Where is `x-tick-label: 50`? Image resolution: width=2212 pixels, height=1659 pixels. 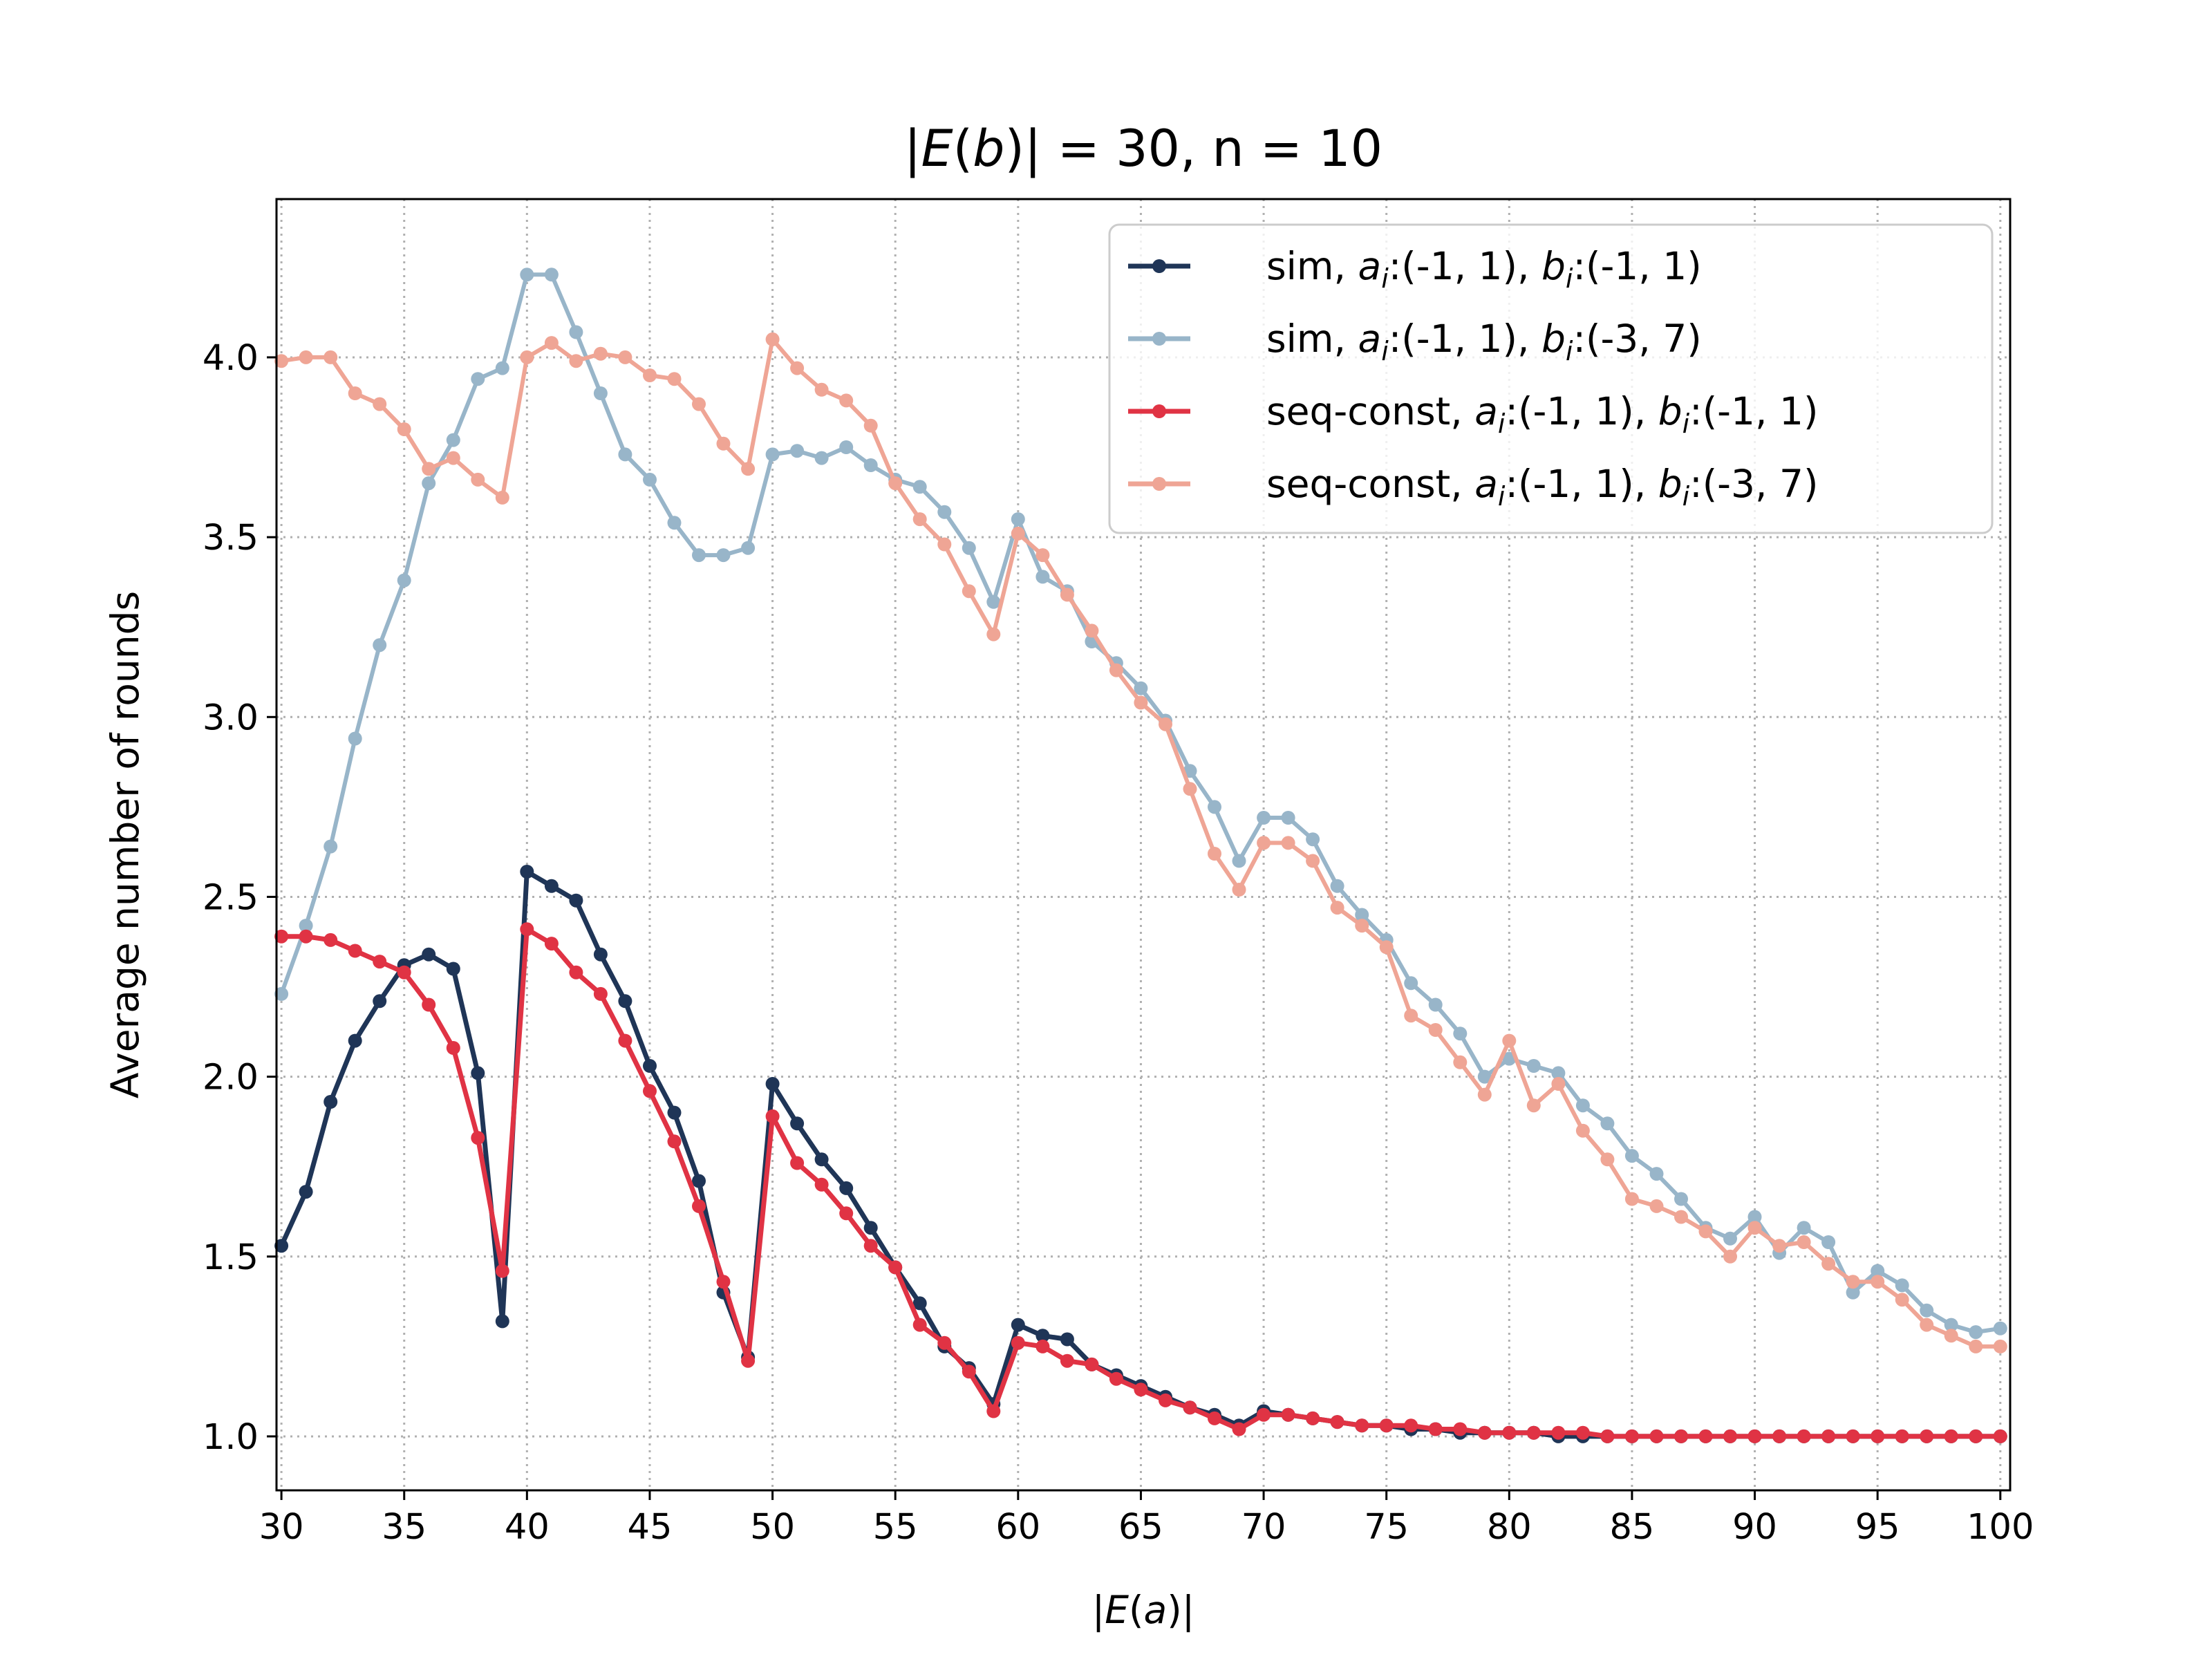
x-tick-label: 50 is located at coordinates (772, 1527).